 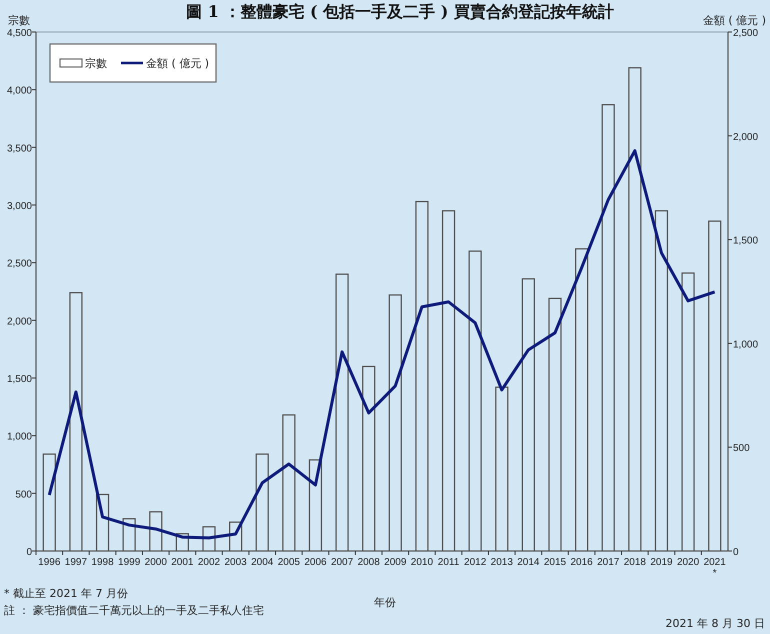 What do you see at coordinates (422, 562) in the screenshot?
I see `x-tick-label: 2010` at bounding box center [422, 562].